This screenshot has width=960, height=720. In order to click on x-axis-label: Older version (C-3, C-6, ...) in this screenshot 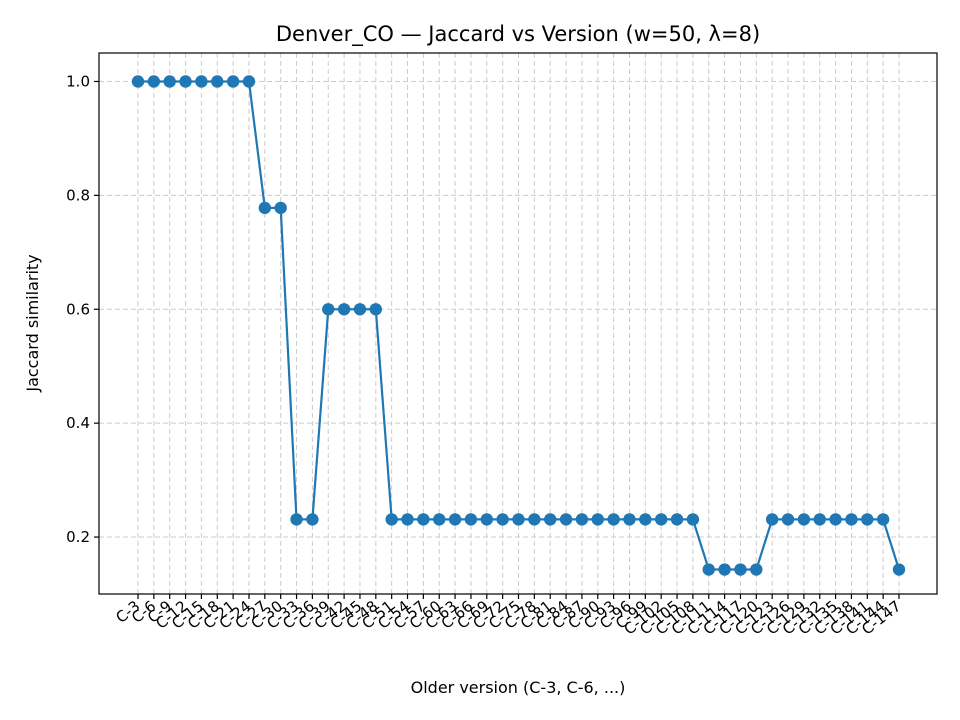, I will do `click(518, 687)`.